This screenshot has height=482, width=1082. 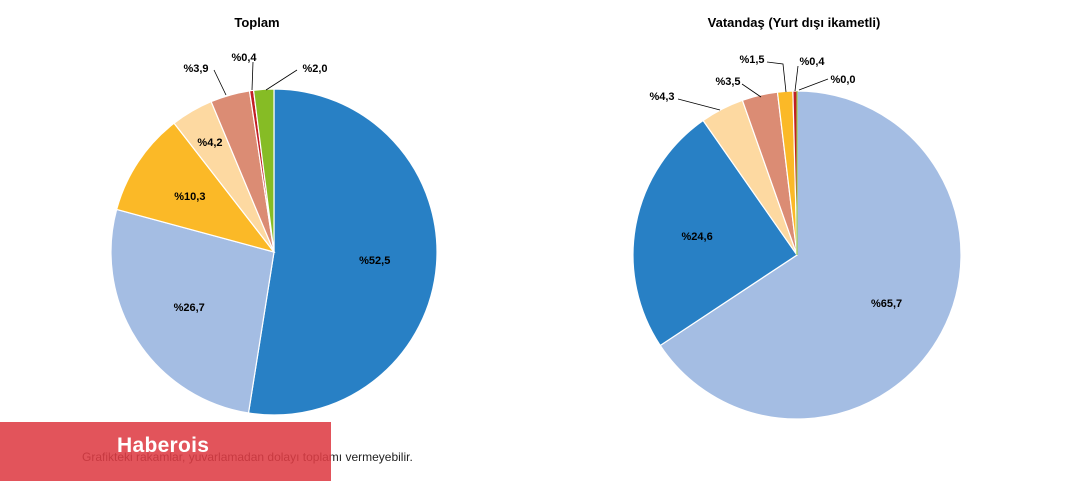 I want to click on slice-data-label: %65,7, so click(x=886, y=304).